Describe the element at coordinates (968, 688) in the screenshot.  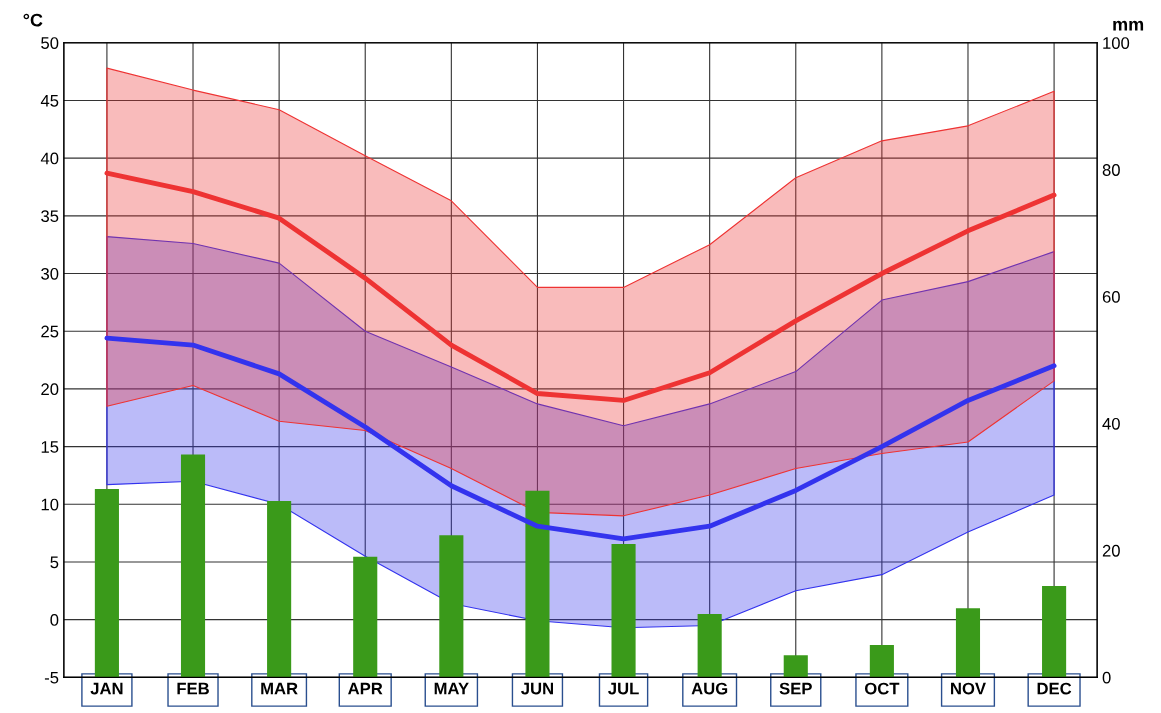
I see `x-tick-label: NOV` at that location.